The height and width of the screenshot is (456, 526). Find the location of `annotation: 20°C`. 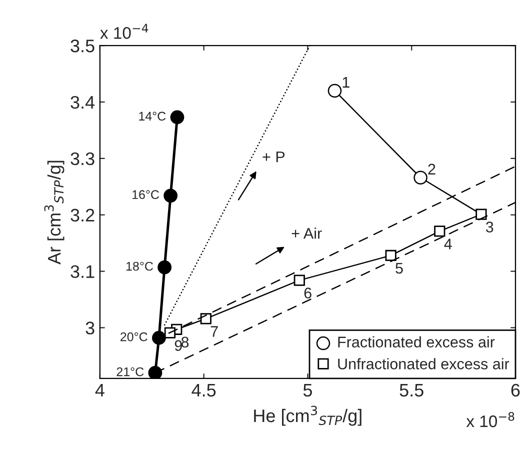

annotation: 20°C is located at coordinates (134, 337).